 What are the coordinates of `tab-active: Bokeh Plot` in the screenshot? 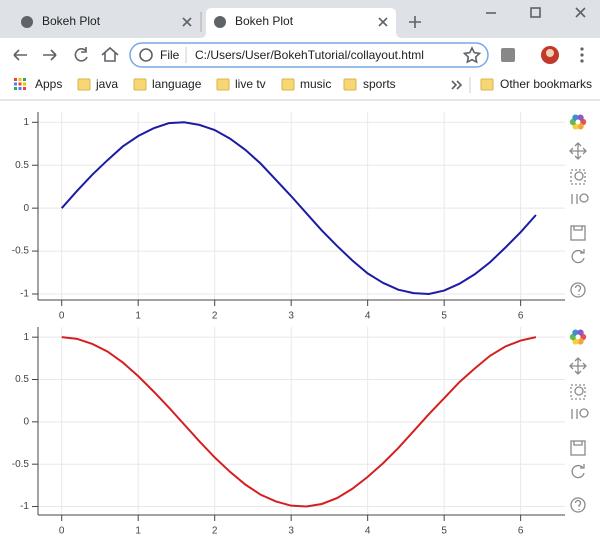 It's located at (301, 23).